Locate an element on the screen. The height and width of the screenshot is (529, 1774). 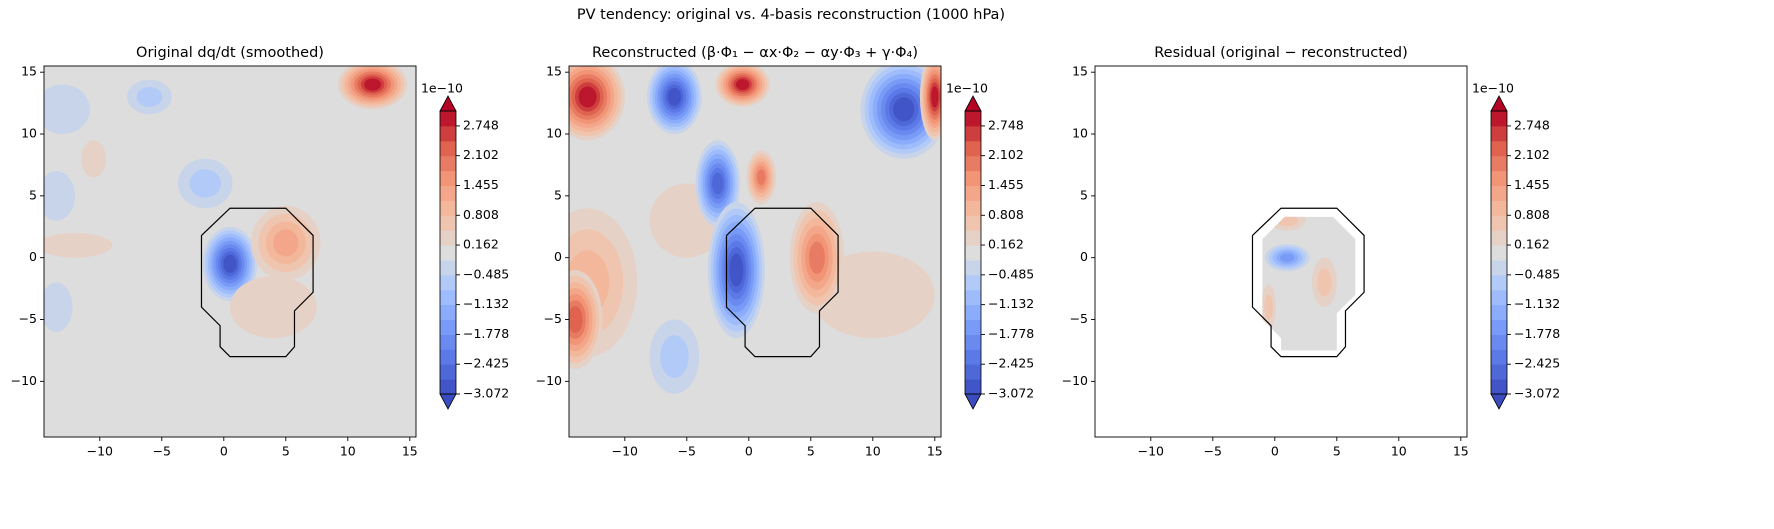
colorbar-tick-label: −2.425 is located at coordinates (486, 363).